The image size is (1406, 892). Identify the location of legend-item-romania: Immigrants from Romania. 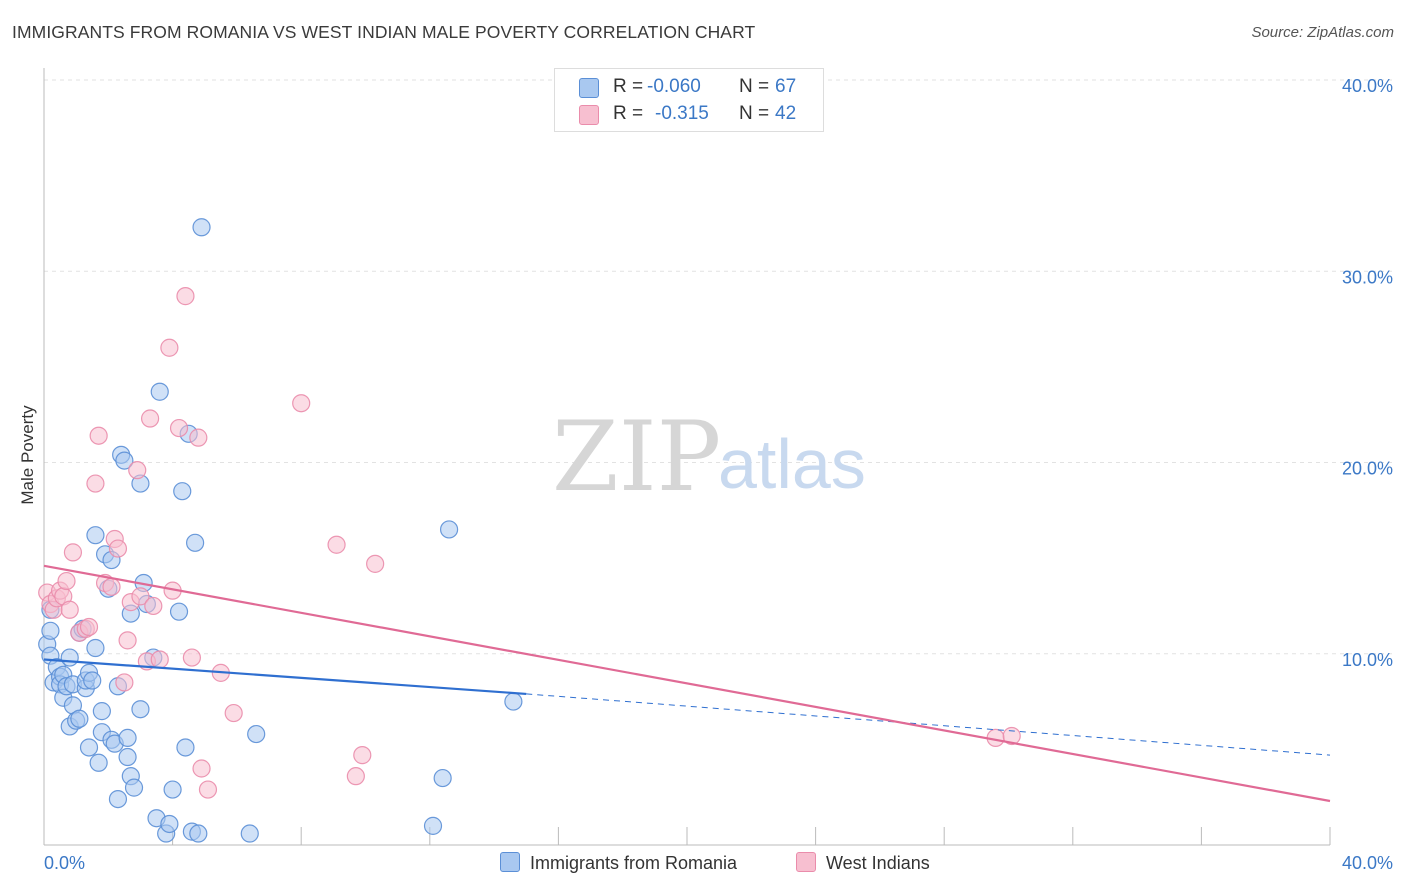
(618, 863).